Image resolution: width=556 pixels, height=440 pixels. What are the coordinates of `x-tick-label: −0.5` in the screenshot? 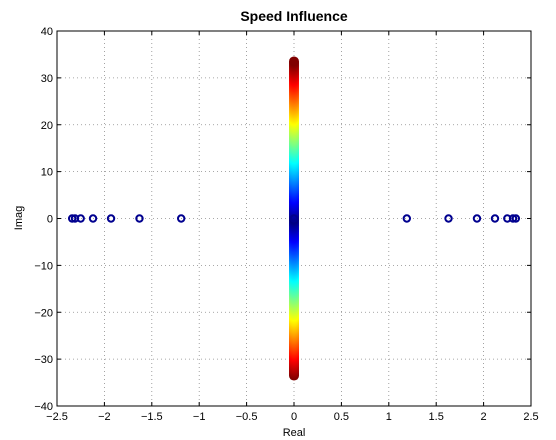 It's located at (247, 417).